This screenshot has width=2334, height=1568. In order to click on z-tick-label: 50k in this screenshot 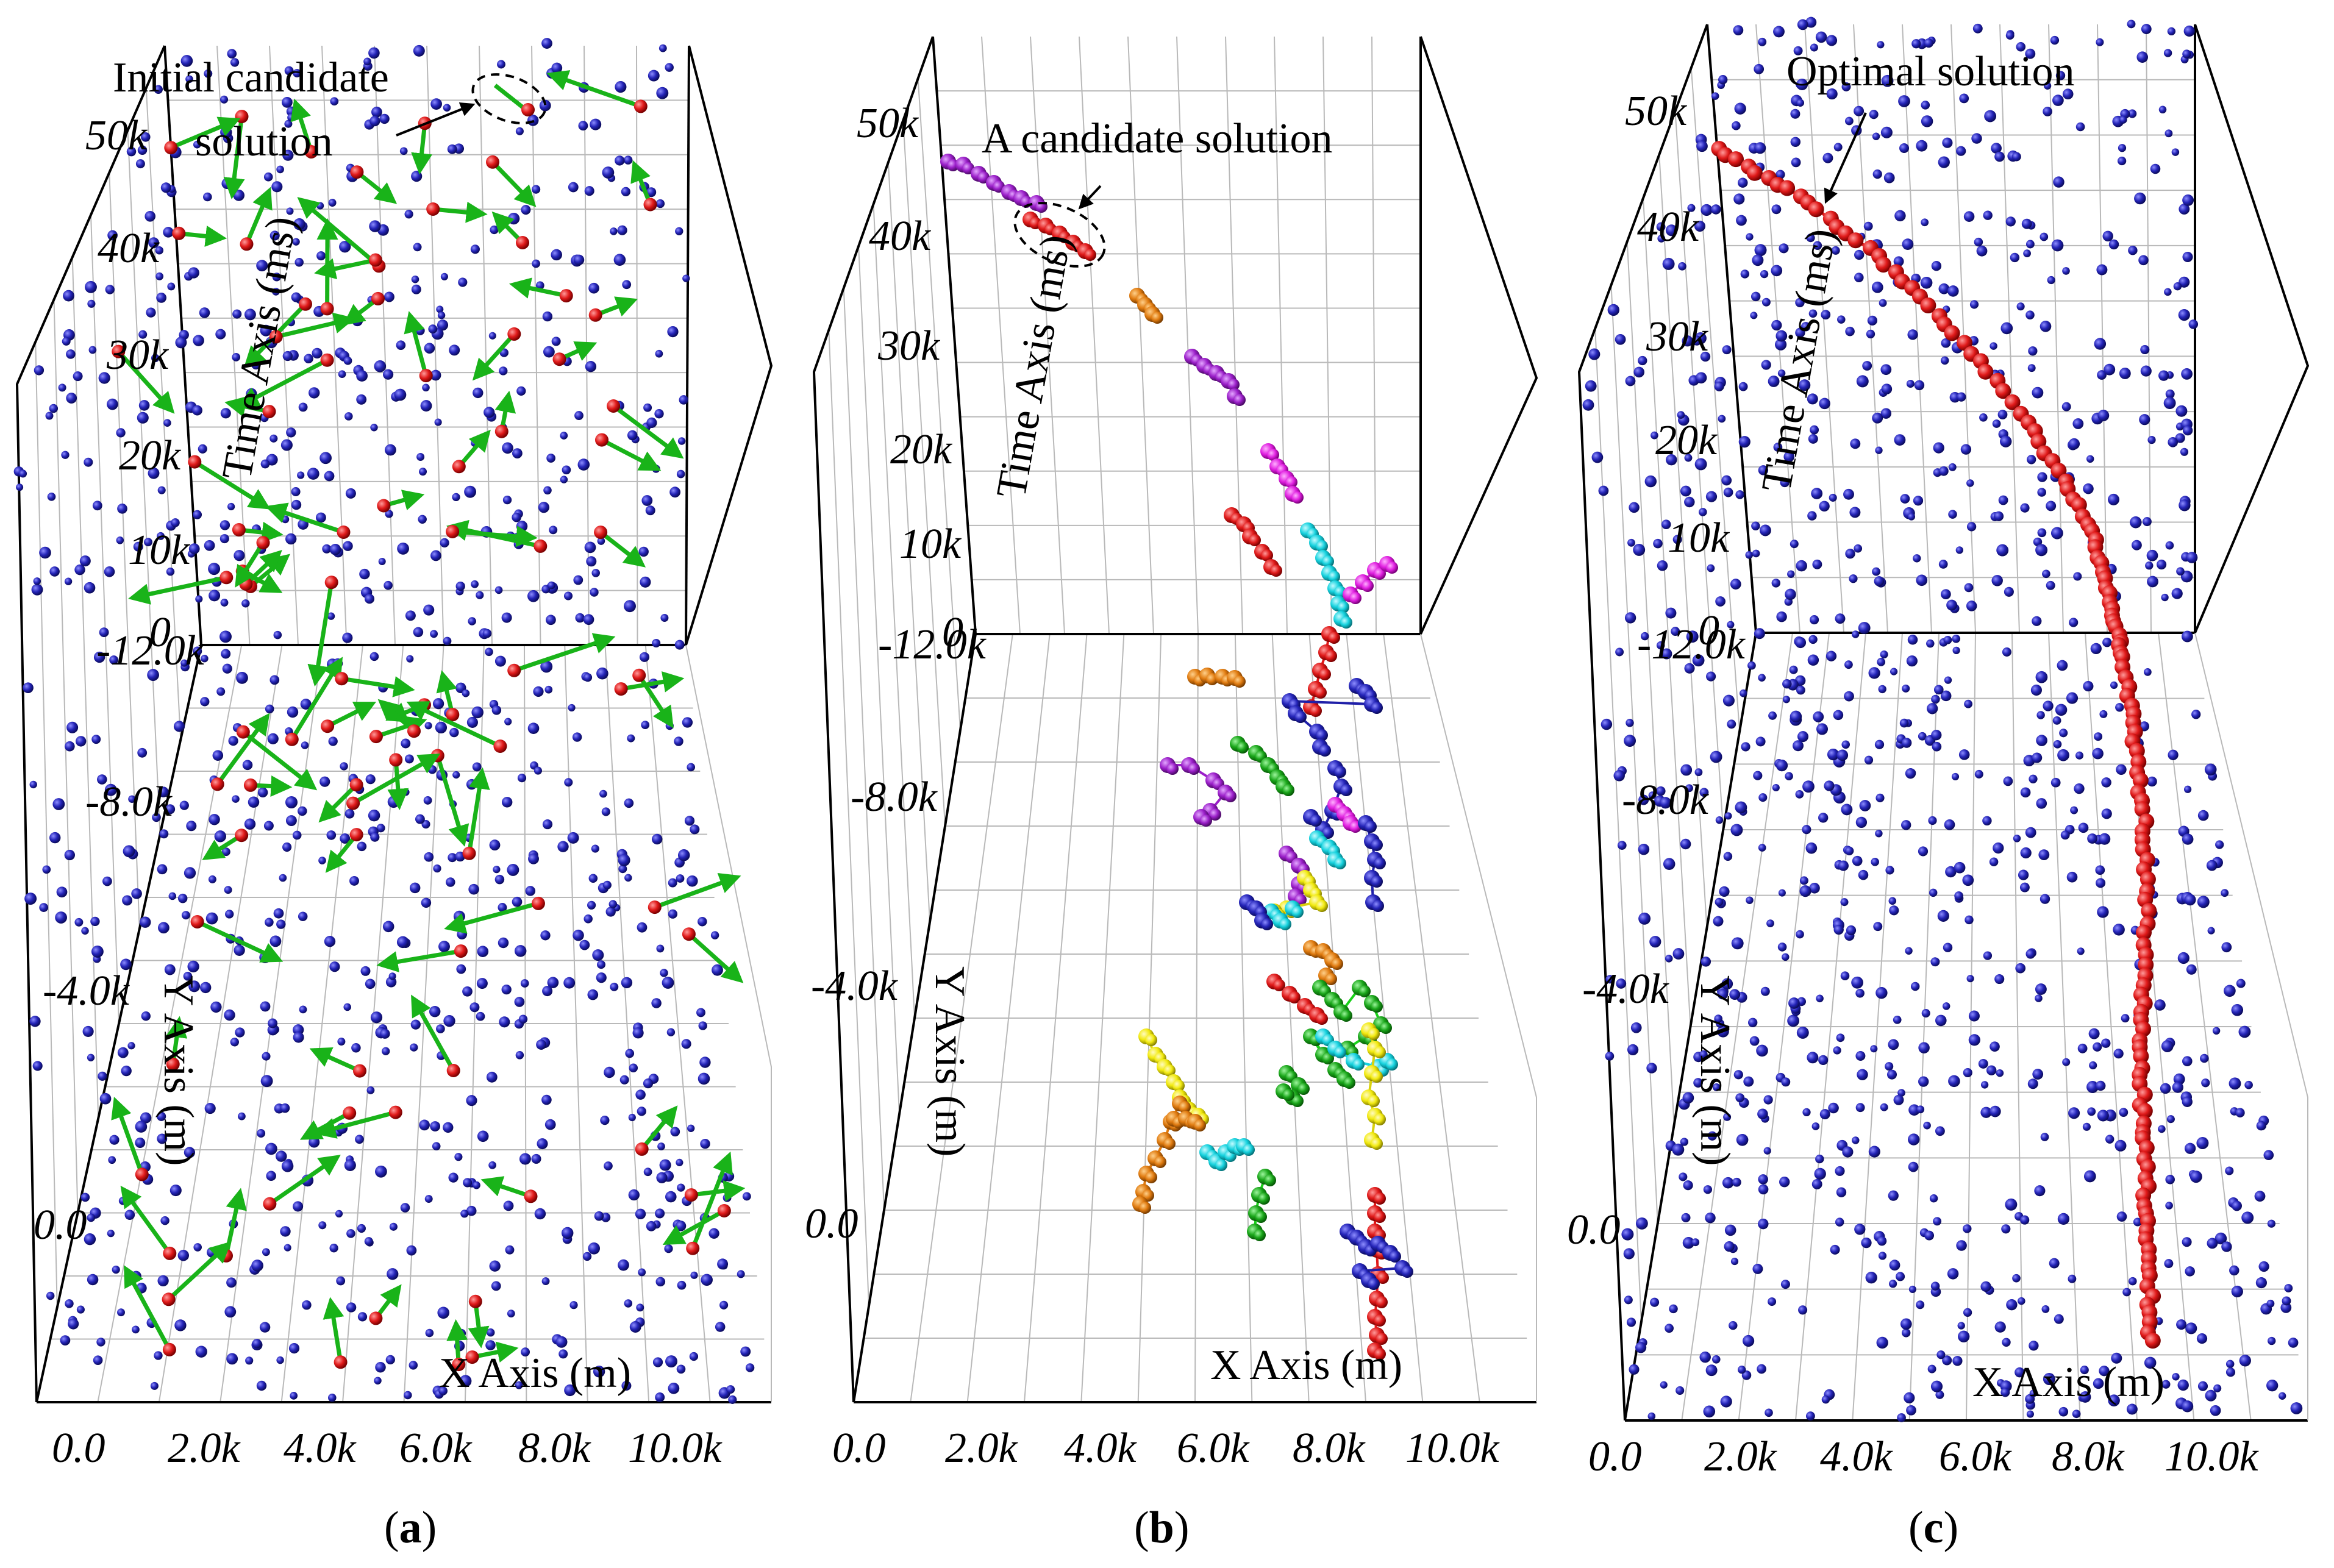, I will do `click(888, 123)`.